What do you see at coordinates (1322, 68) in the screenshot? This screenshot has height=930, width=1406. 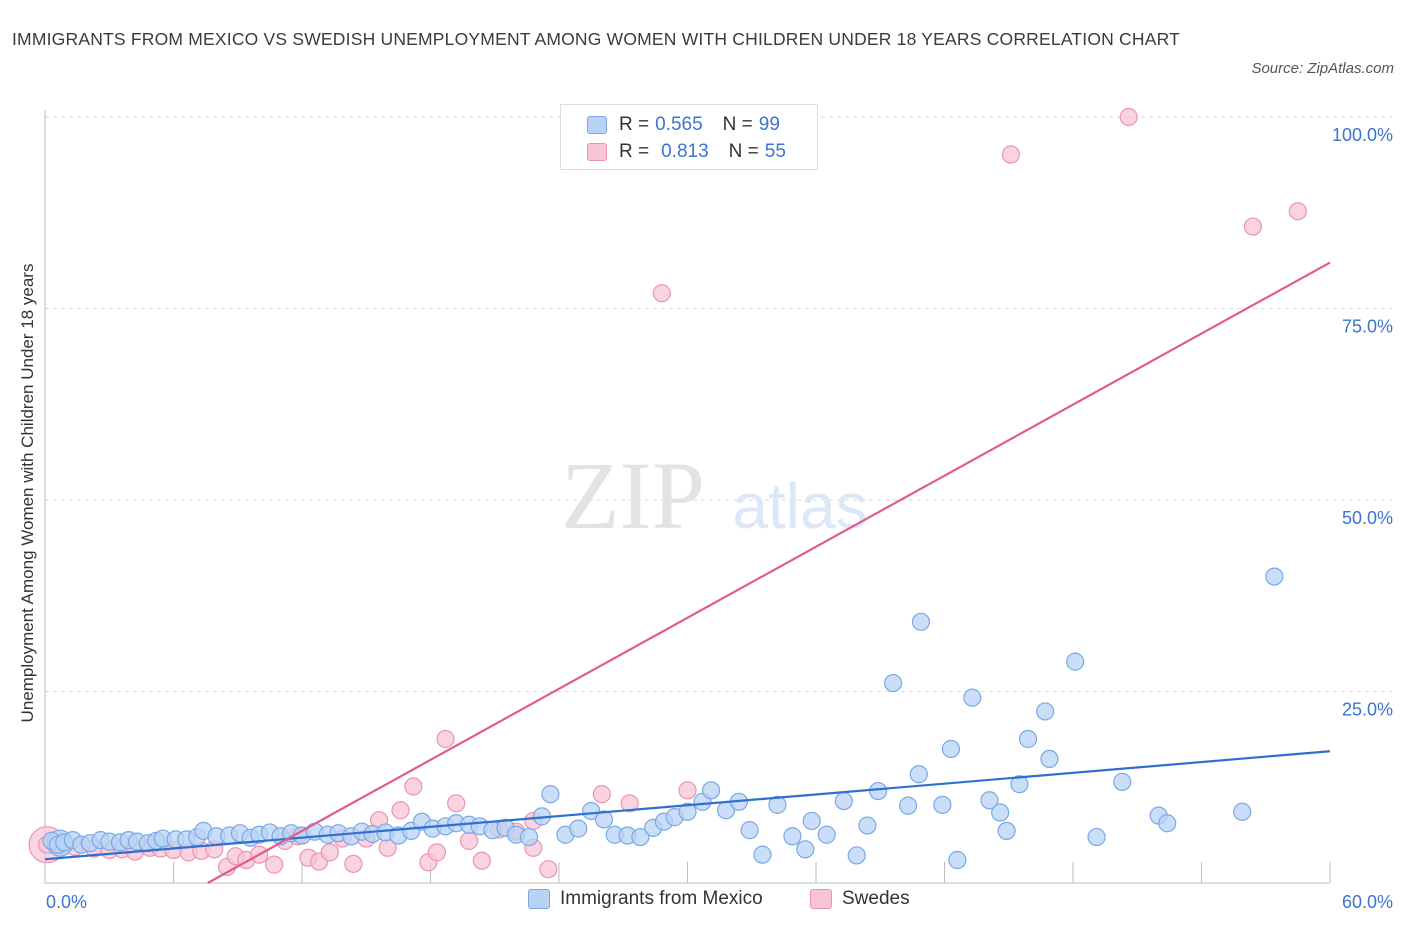 I see `source-label: Source: ZipAtlas.com` at bounding box center [1322, 68].